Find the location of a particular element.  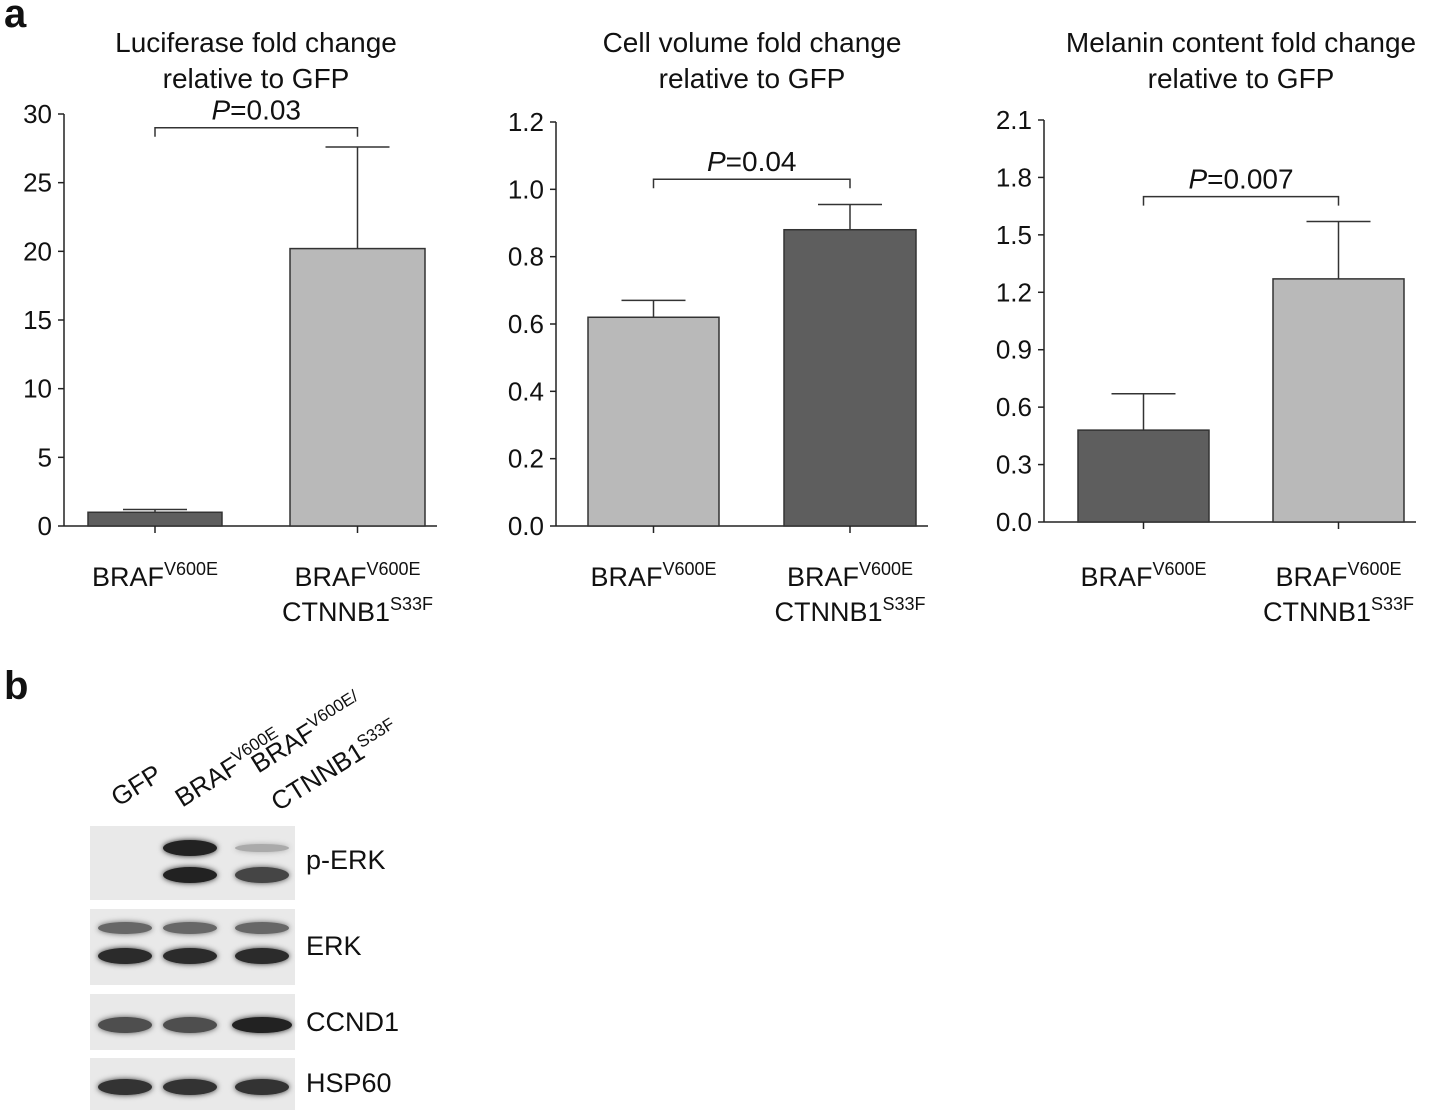

chart-title-line: Cell volume fold change is located at coordinates (752, 42).